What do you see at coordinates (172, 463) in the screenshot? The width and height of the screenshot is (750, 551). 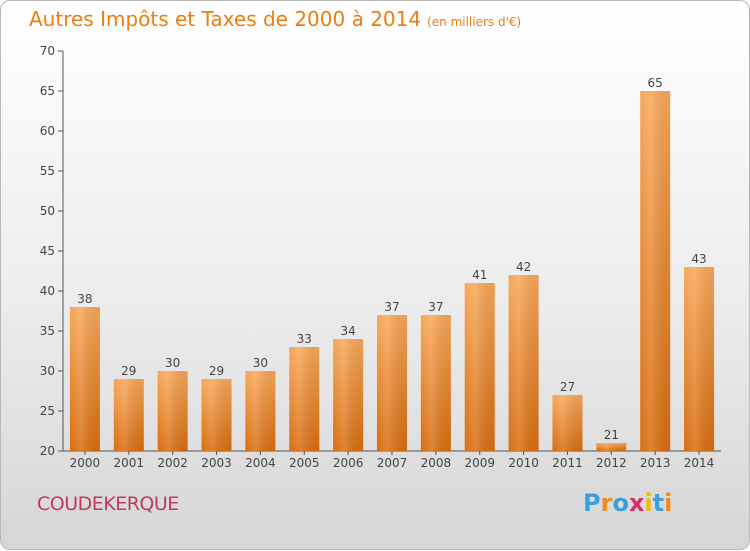 I see `x-tick-label: 2002` at bounding box center [172, 463].